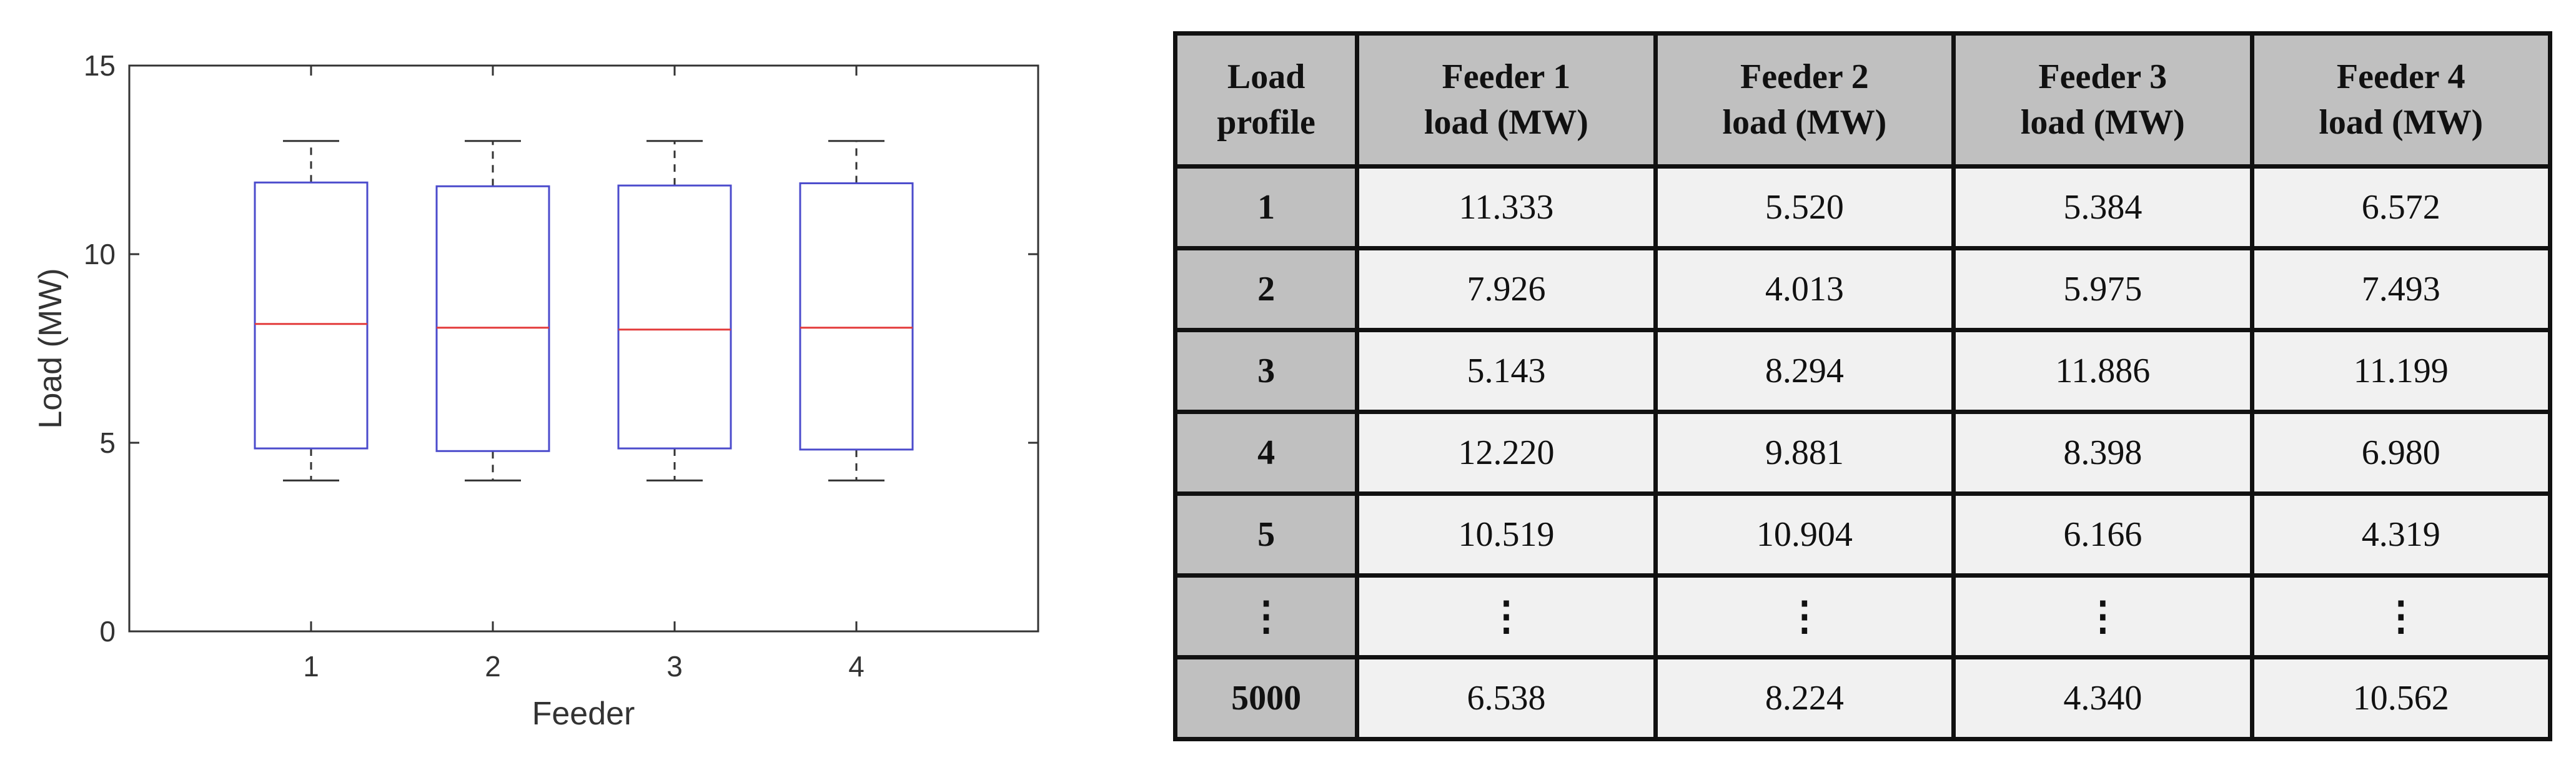 This screenshot has height=770, width=2576. Describe the element at coordinates (2401, 207) in the screenshot. I see `value-cell: 6.572` at that location.